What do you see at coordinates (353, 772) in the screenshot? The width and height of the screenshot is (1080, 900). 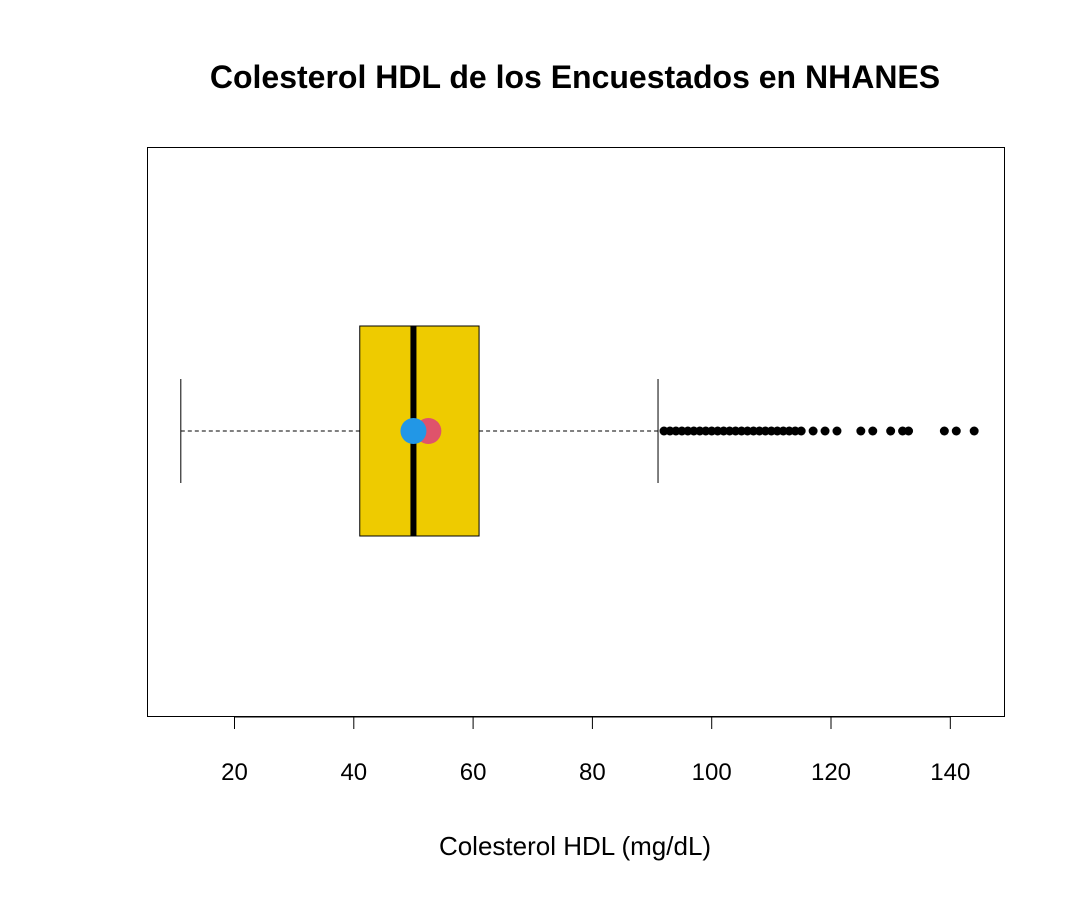 I see `x-tick-label: 40` at bounding box center [353, 772].